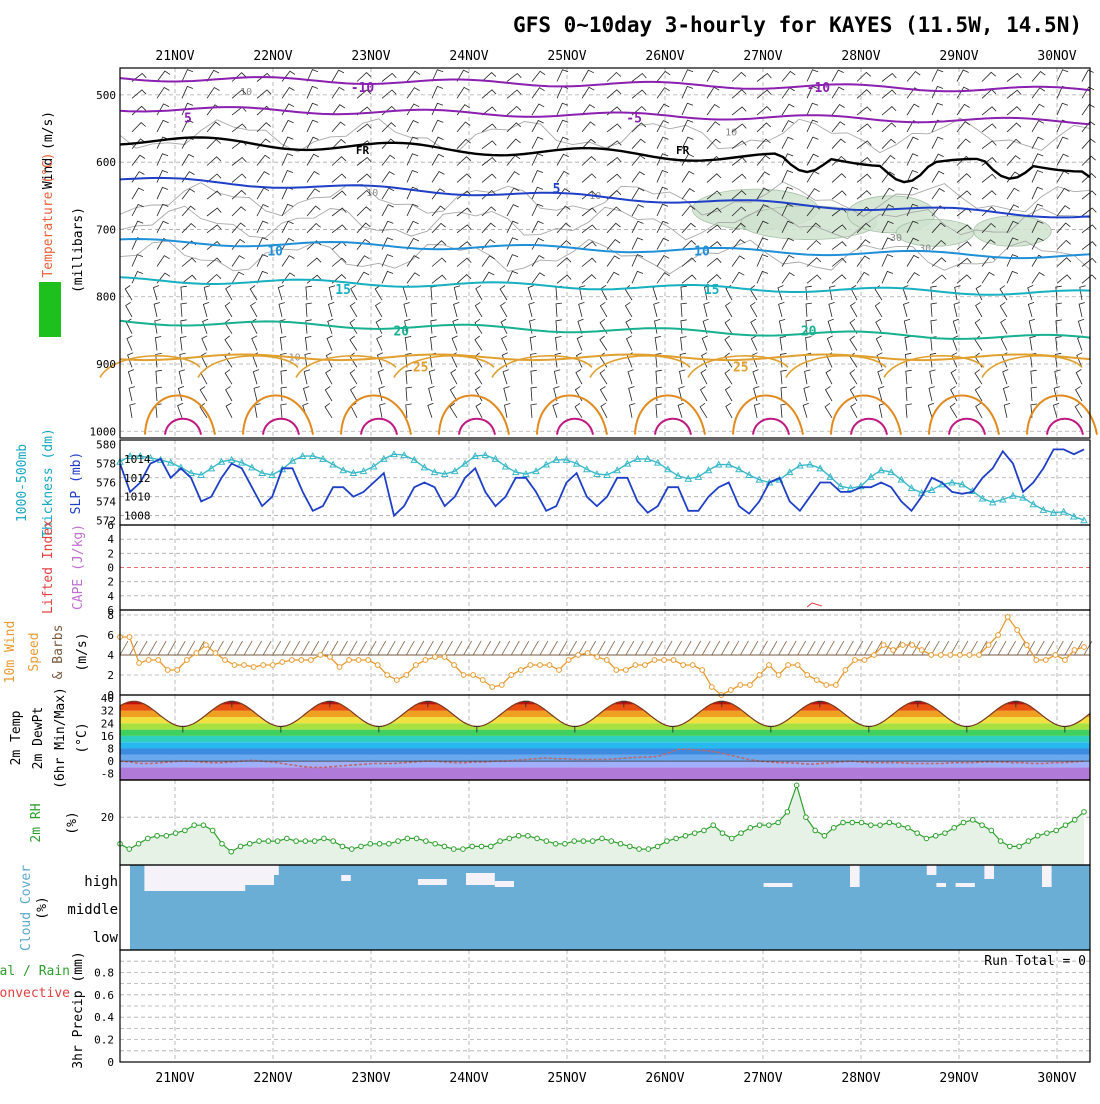  Describe the element at coordinates (106, 464) in the screenshot. I see `thickness-tick: 578` at that location.